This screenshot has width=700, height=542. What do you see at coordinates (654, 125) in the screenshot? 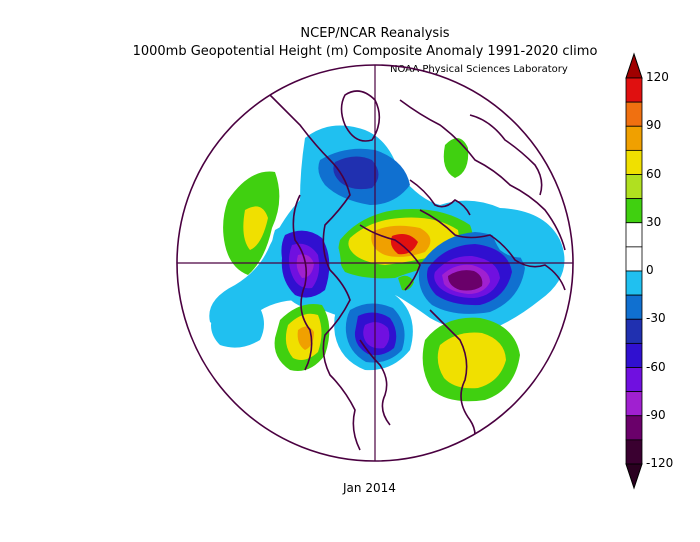
I see `colorbar-tick-label: 90` at bounding box center [654, 125].